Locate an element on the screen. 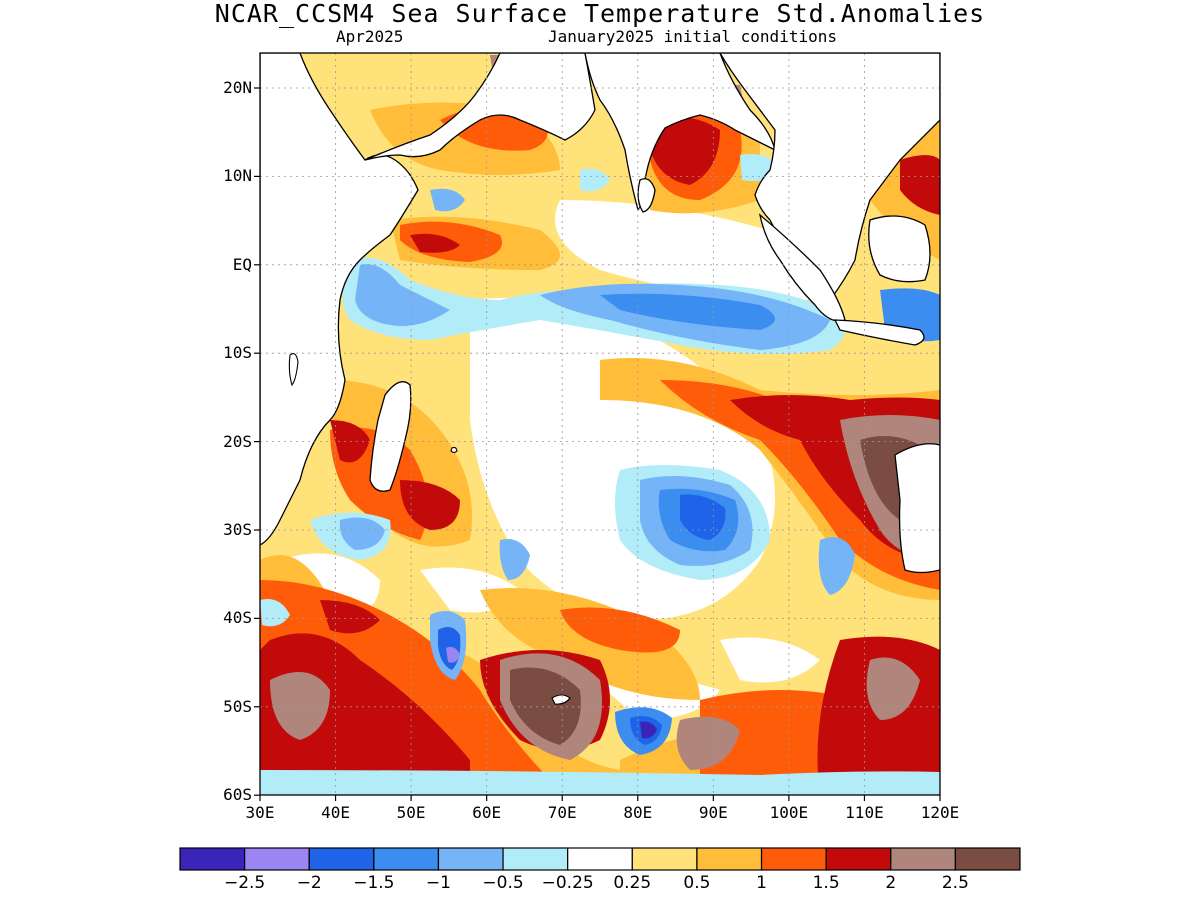 This screenshot has height=900, width=1200. darkbrown-kerguelen is located at coordinates (545, 706).